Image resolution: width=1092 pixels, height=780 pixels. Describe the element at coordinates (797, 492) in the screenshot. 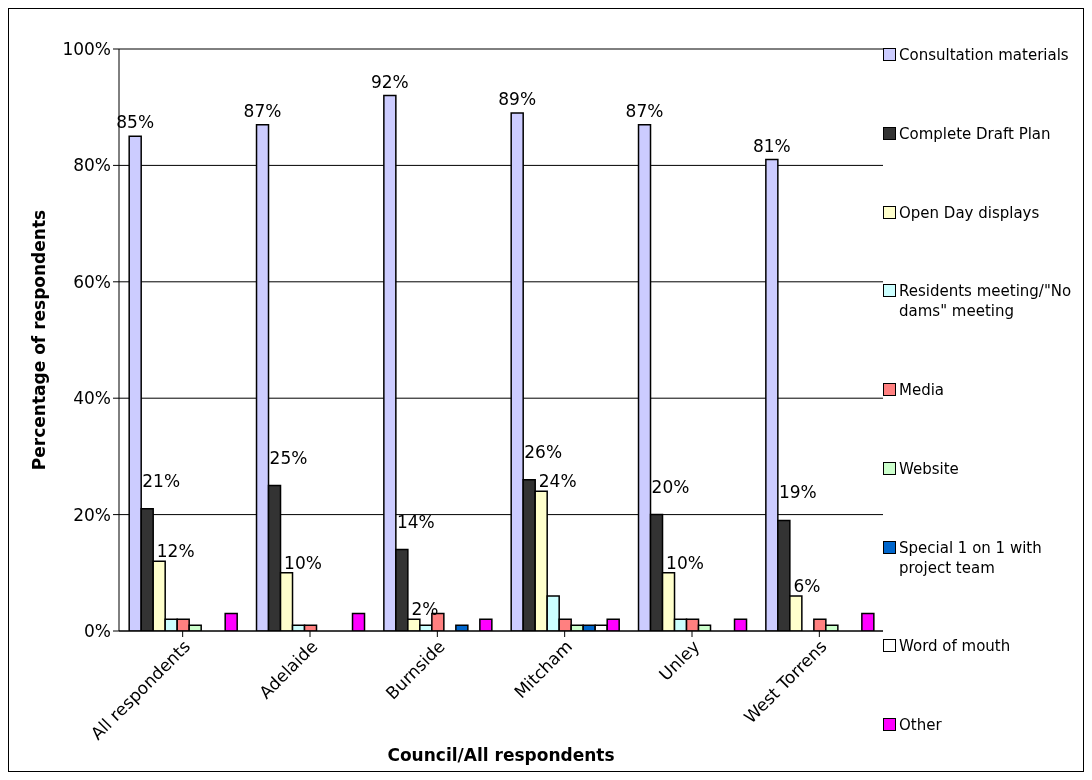

I see `data-label: 19%` at that location.